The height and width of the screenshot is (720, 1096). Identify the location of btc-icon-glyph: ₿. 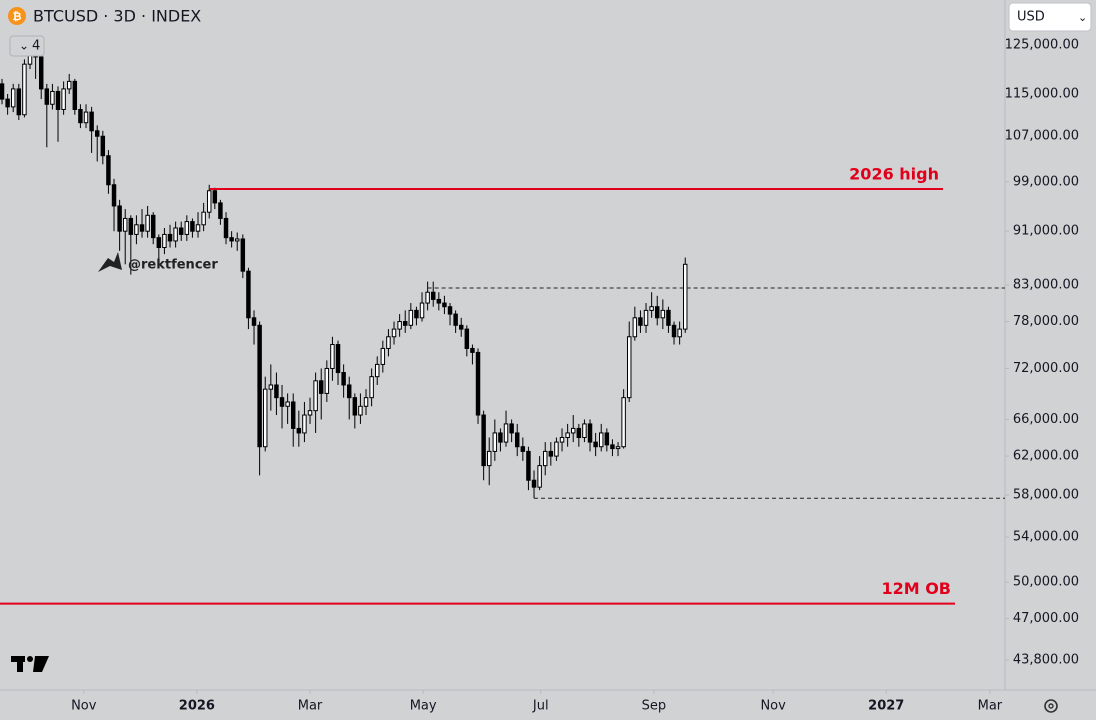
(17, 16).